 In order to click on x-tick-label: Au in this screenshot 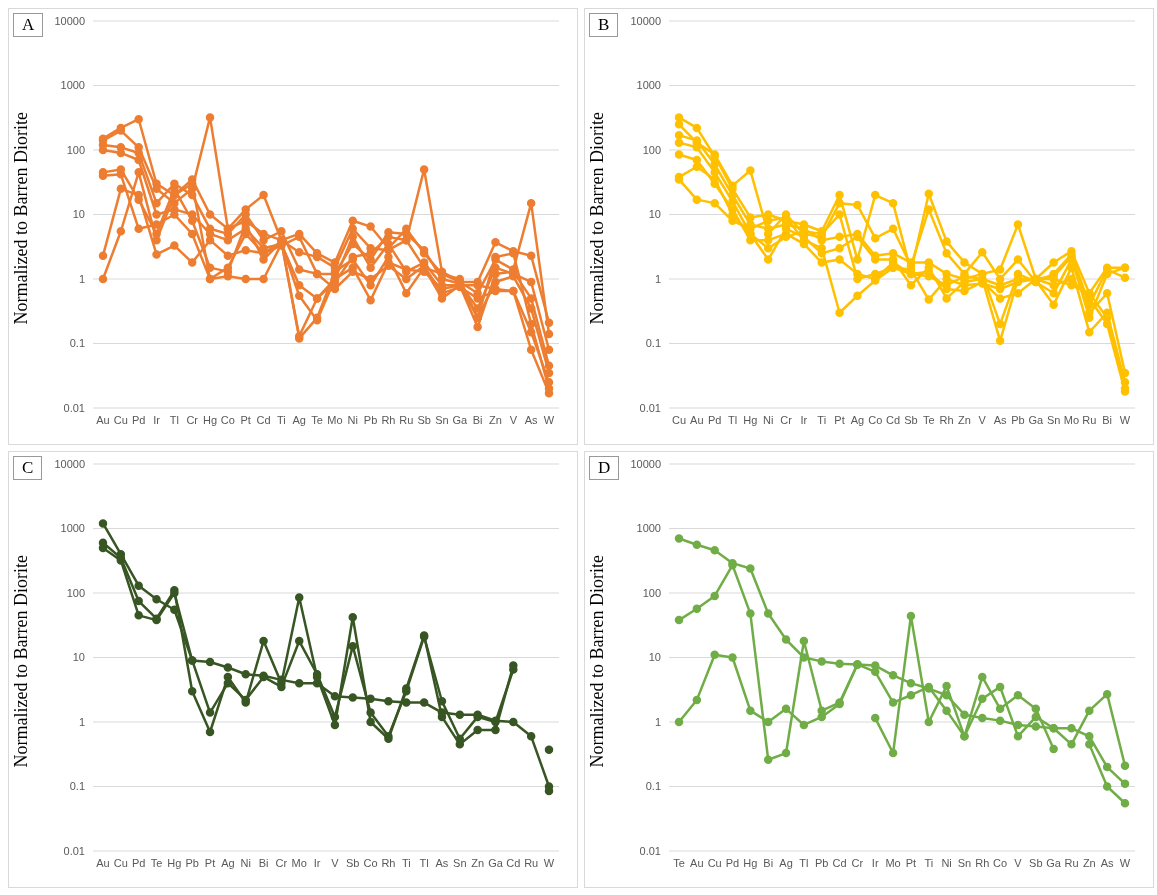, I will do `click(103, 419)`.